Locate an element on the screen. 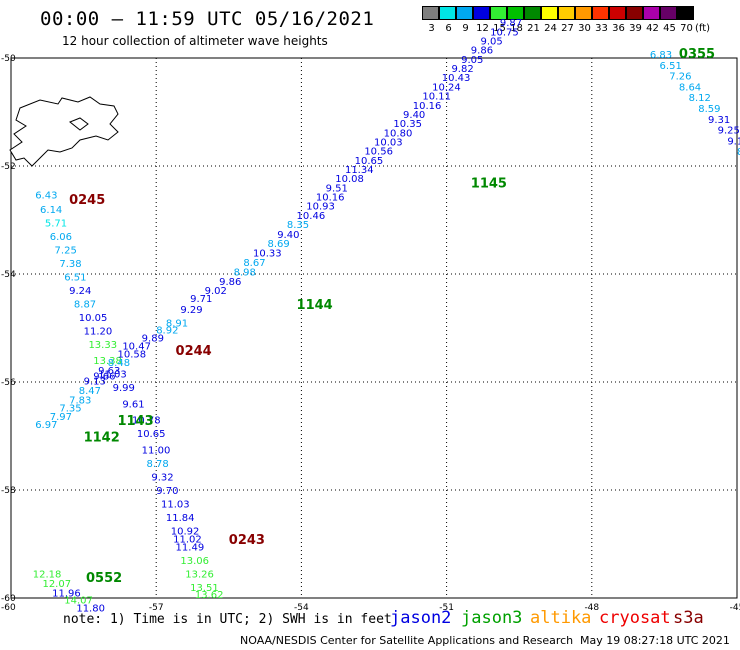  swh-value: 7.35 is located at coordinates (70, 409).